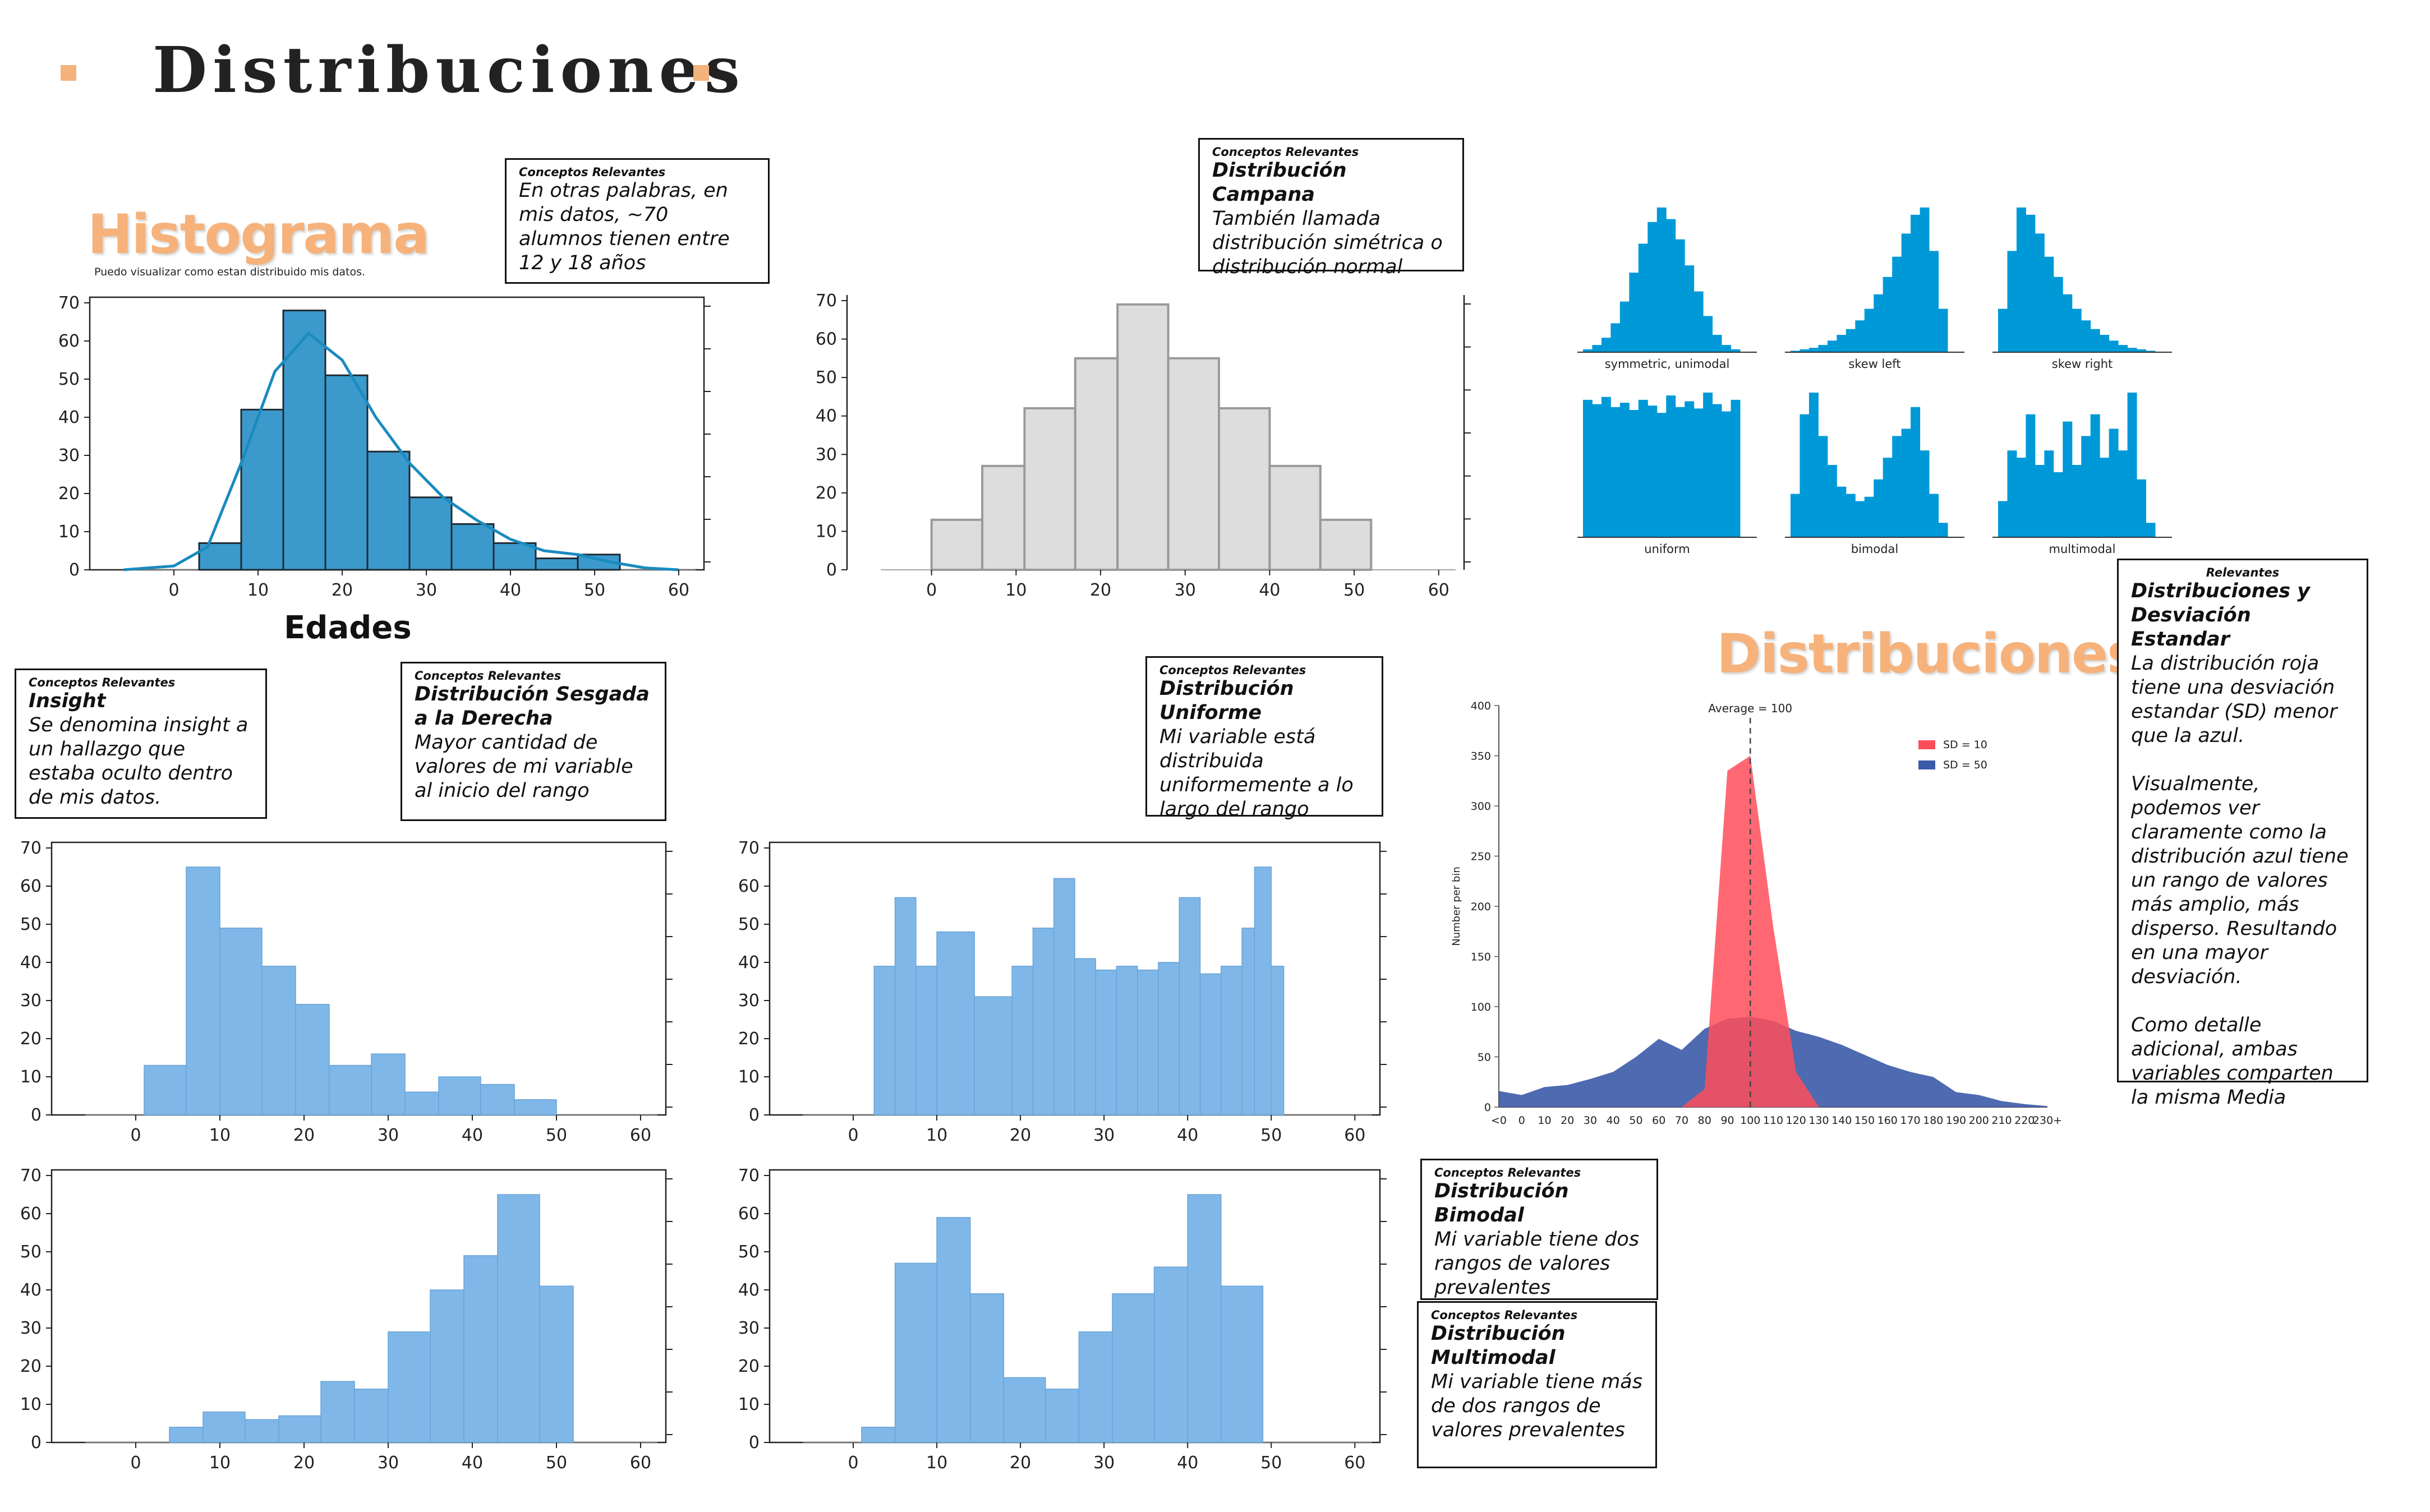 The image size is (2430, 1512). I want to click on shape-panel: skew right, so click(2082, 289).